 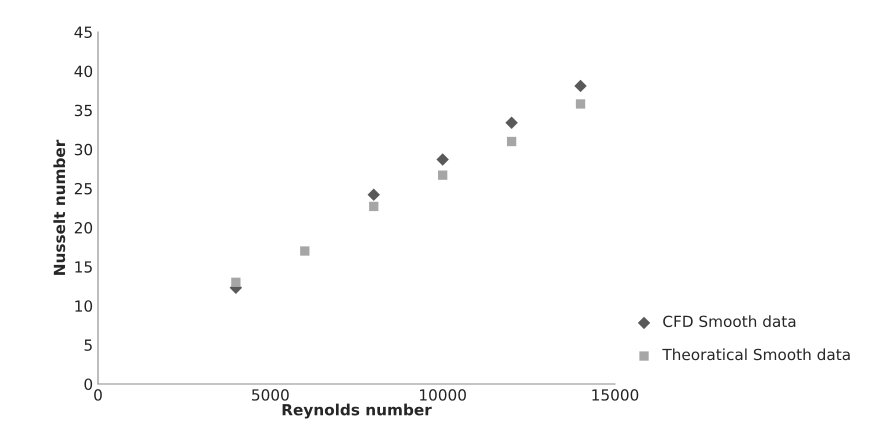 What do you see at coordinates (83, 32) in the screenshot?
I see `y-tick-label: 45` at bounding box center [83, 32].